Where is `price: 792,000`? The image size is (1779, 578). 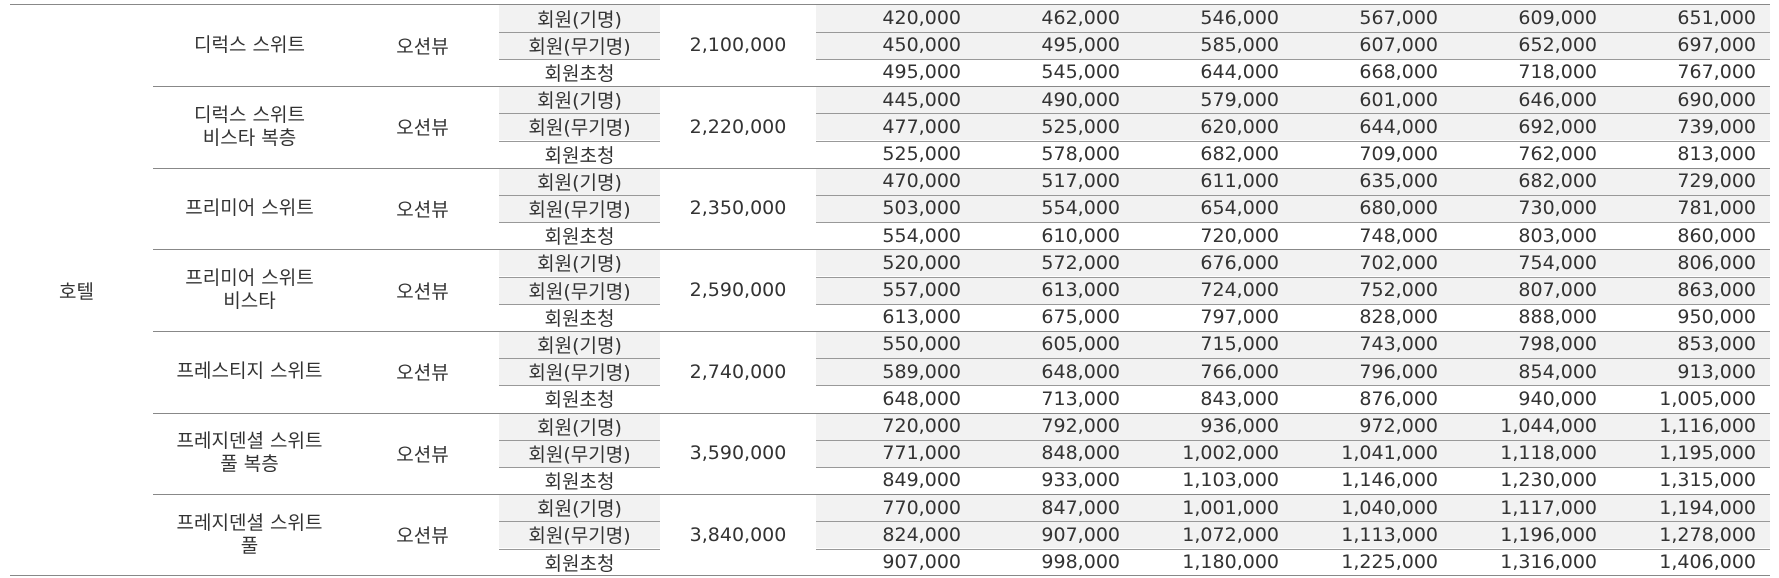 price: 792,000 is located at coordinates (1054, 426).